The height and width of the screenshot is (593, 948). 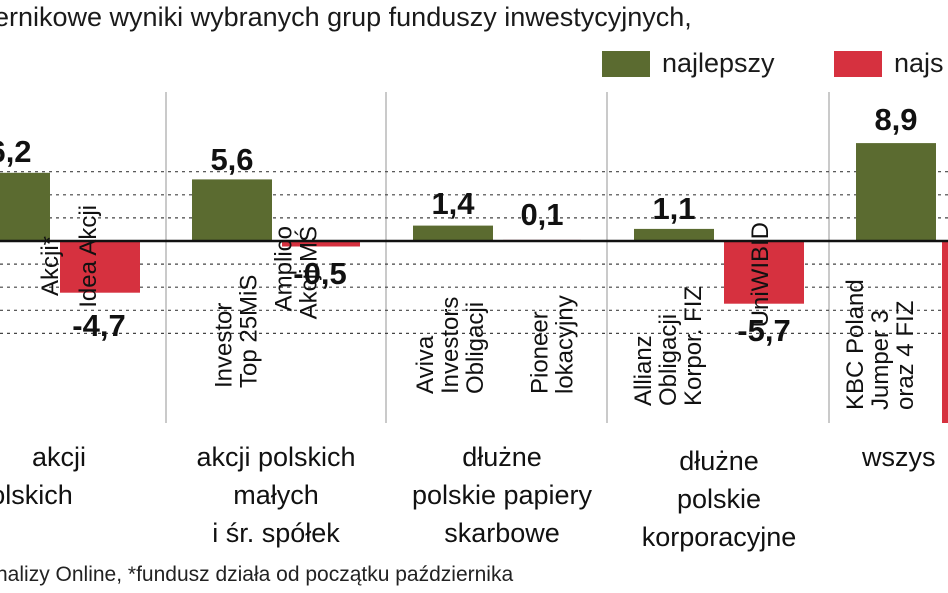 I want to click on legend-swatch-worst, so click(x=858, y=63).